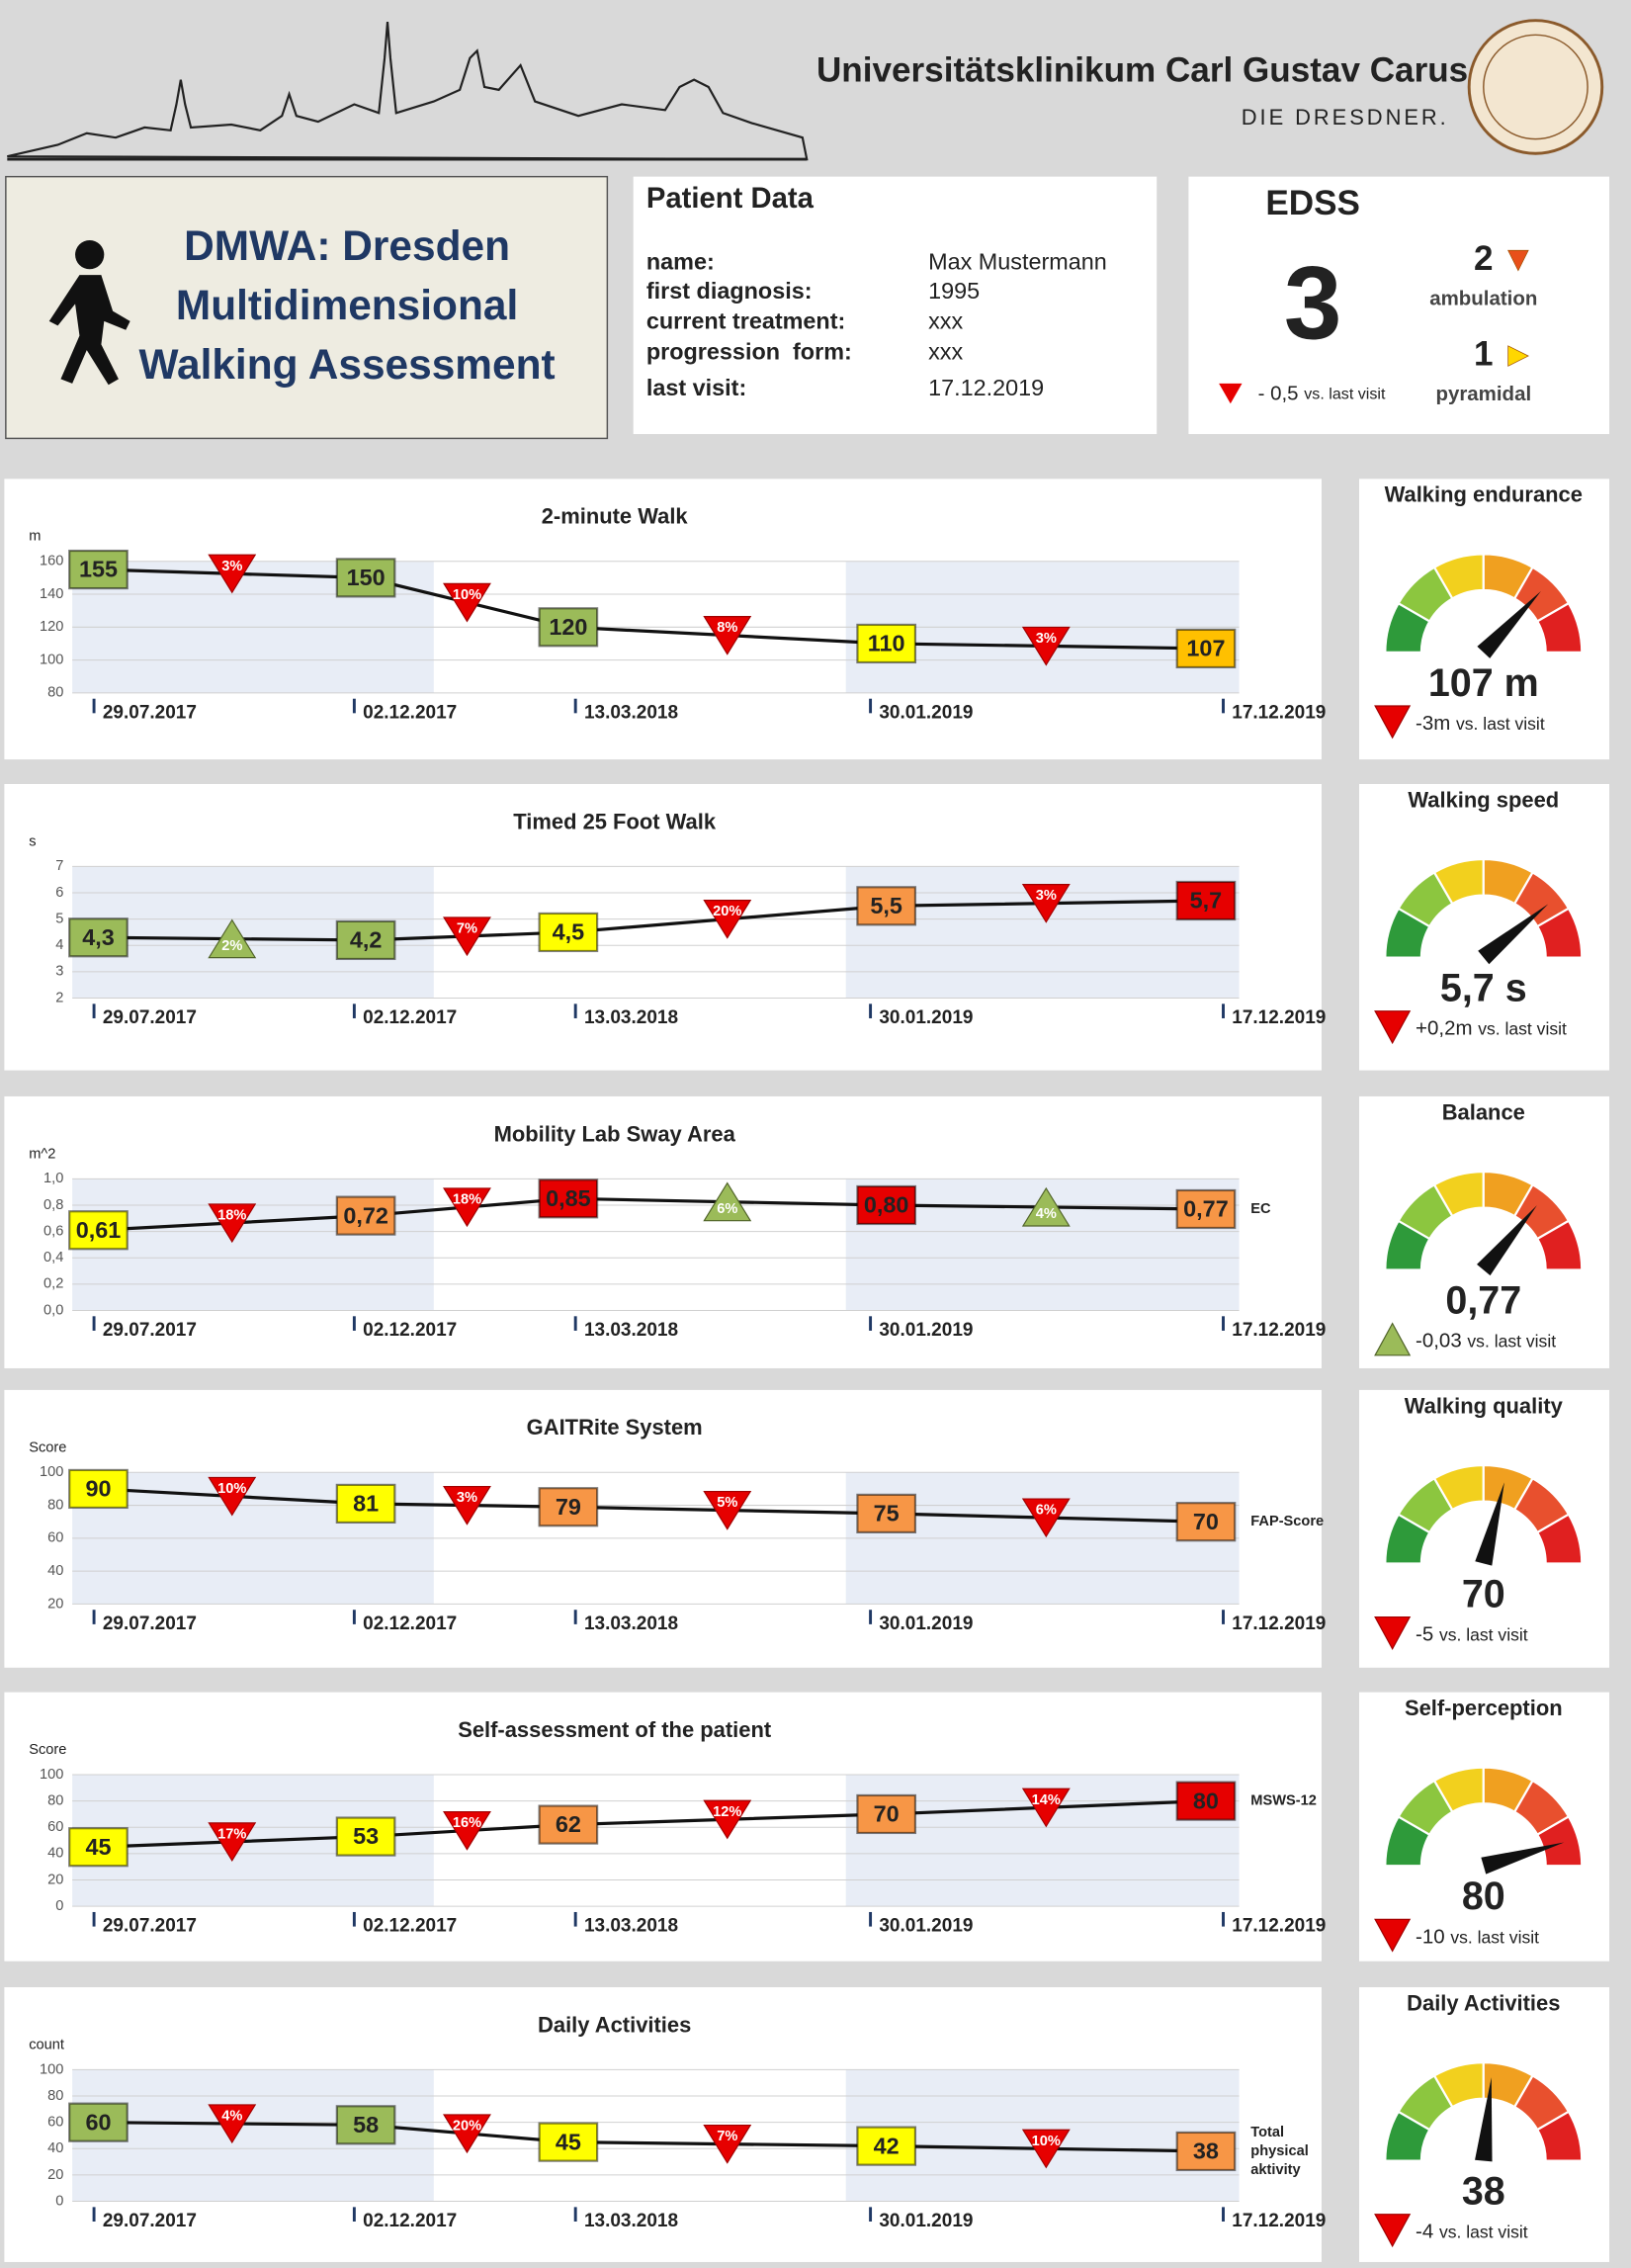 The image size is (1631, 2268). I want to click on edss-subscore-label: ambulation, so click(1483, 298).